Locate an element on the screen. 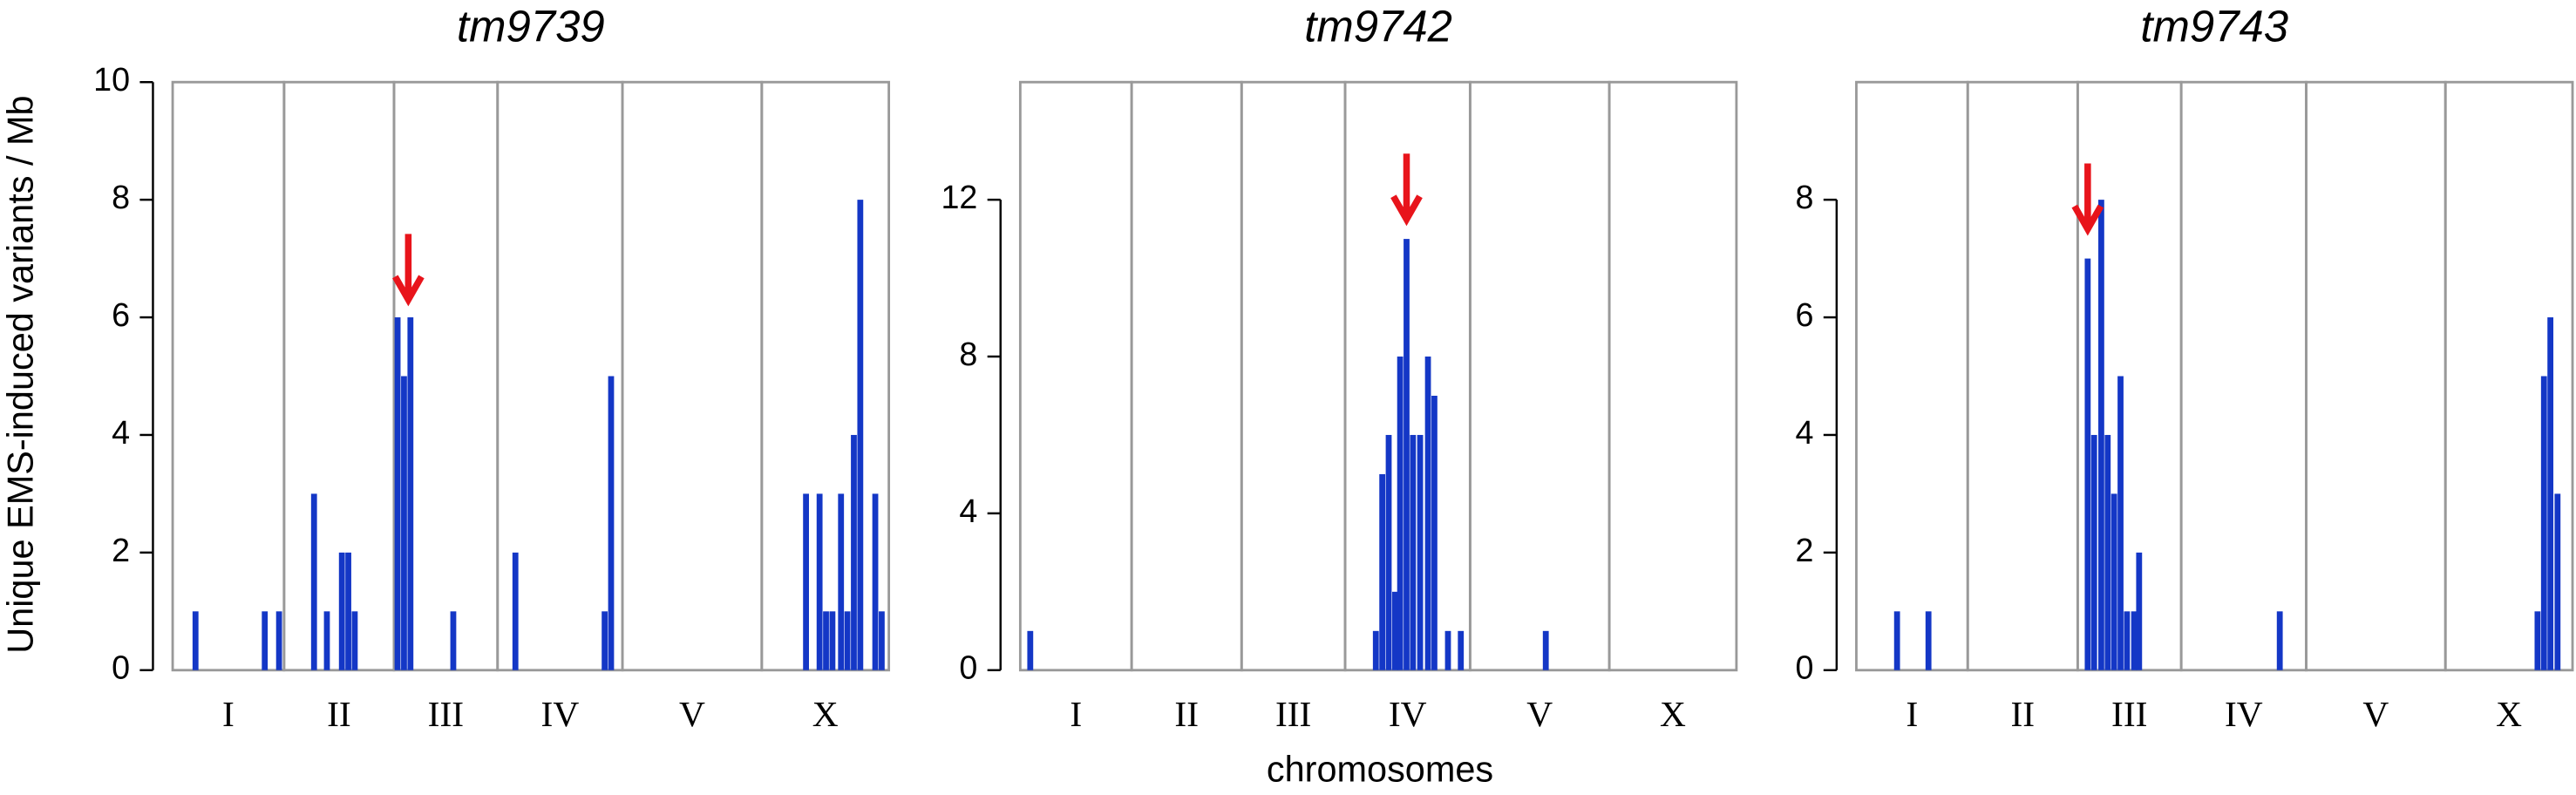 Image resolution: width=2576 pixels, height=795 pixels. panel-title: tm9743 is located at coordinates (2214, 26).